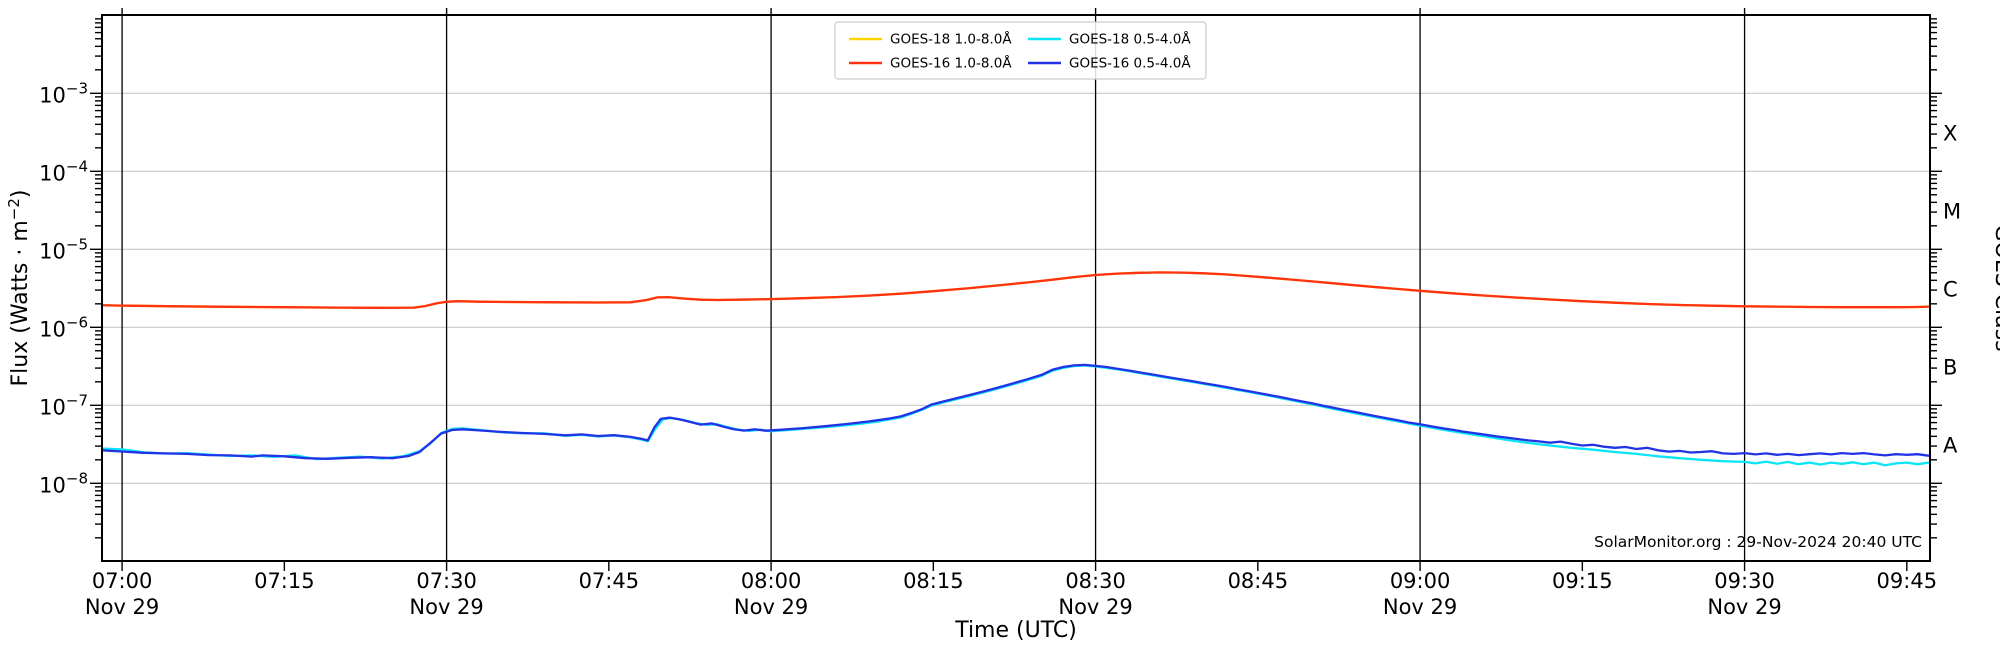  What do you see at coordinates (1950, 367) in the screenshot?
I see `goes-class-label: B` at bounding box center [1950, 367].